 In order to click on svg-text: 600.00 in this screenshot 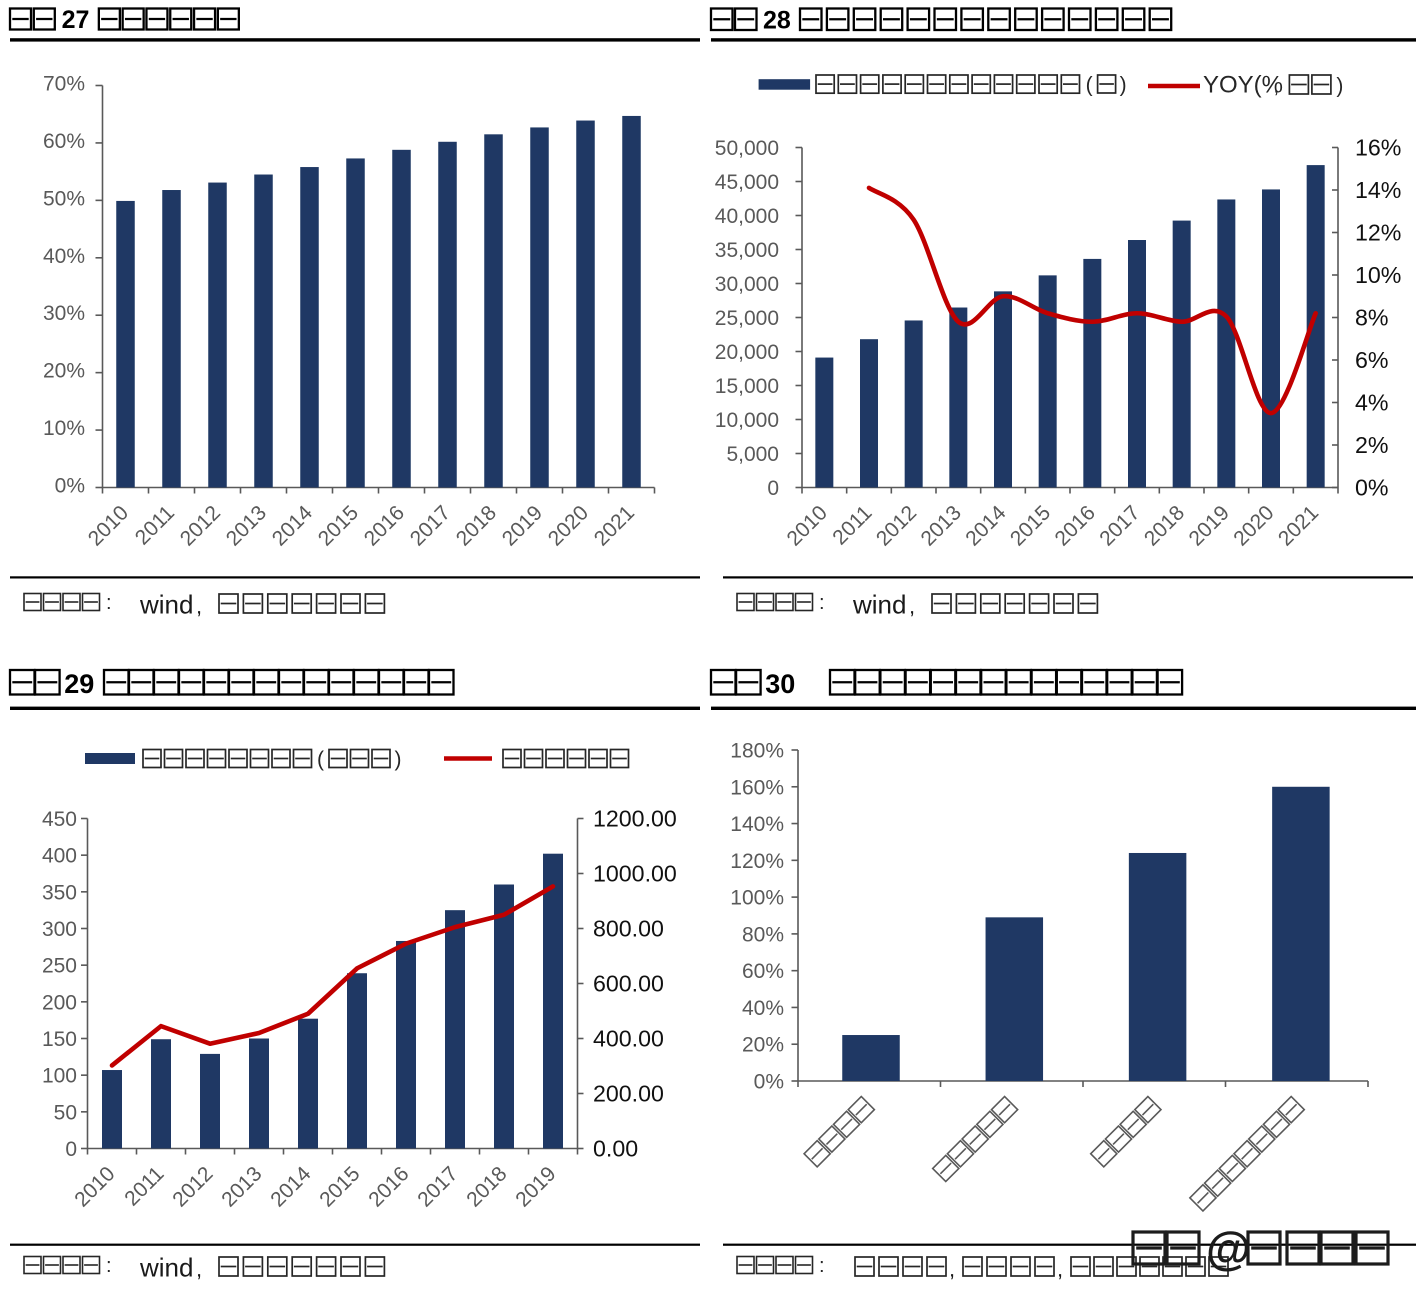, I will do `click(628, 984)`.